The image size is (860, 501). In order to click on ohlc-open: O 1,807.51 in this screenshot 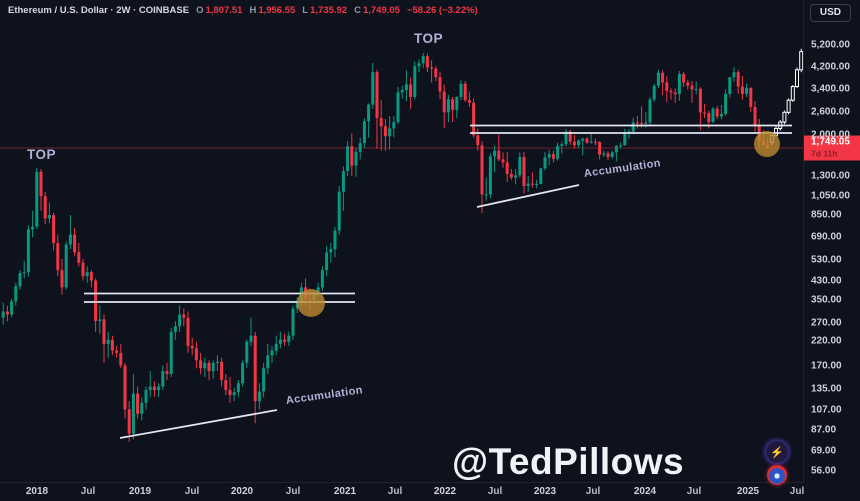, I will do `click(219, 10)`.